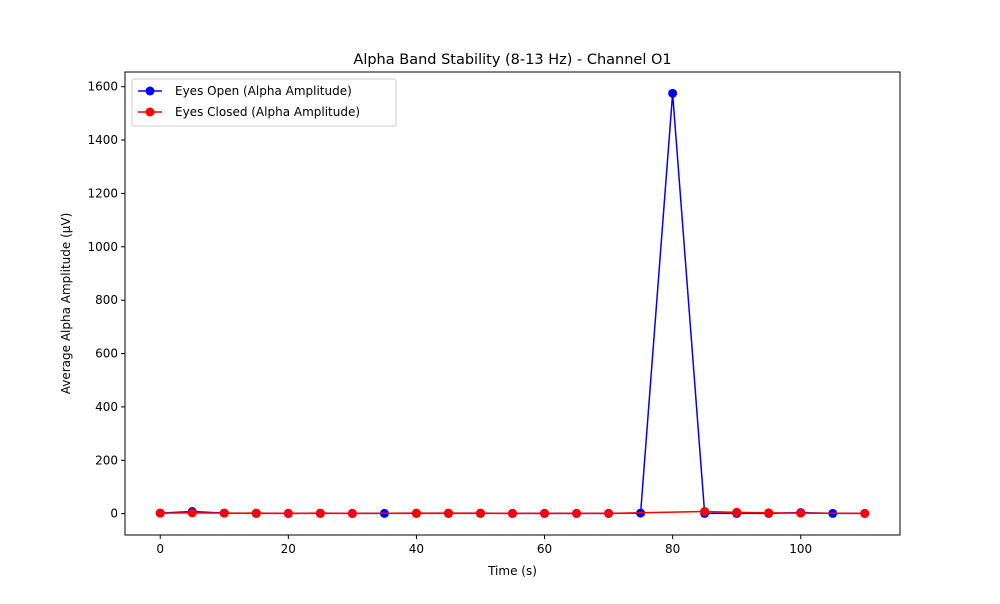 The image size is (1000, 604). What do you see at coordinates (106, 407) in the screenshot?
I see `y-tick-label: 400` at bounding box center [106, 407].